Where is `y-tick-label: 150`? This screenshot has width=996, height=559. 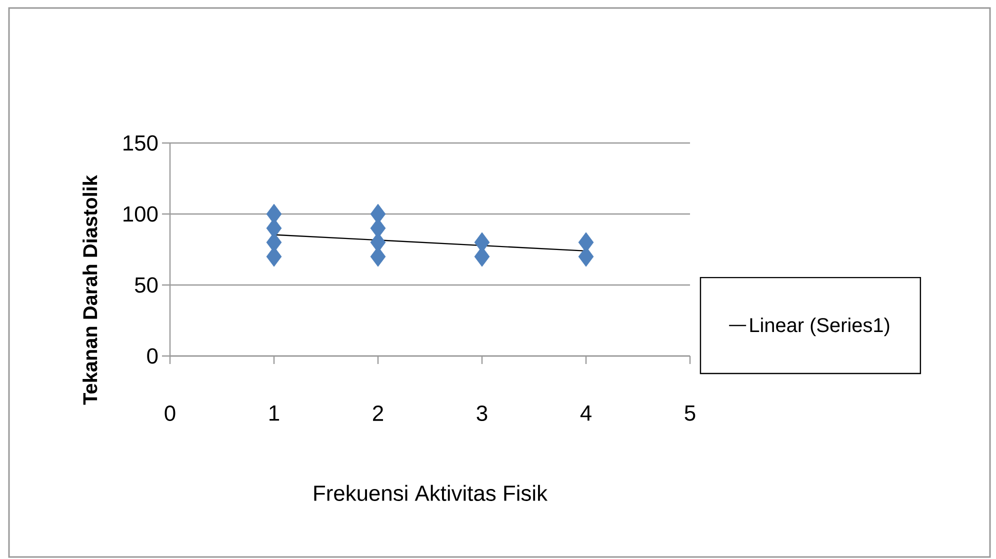
y-tick-label: 150 is located at coordinates (141, 143).